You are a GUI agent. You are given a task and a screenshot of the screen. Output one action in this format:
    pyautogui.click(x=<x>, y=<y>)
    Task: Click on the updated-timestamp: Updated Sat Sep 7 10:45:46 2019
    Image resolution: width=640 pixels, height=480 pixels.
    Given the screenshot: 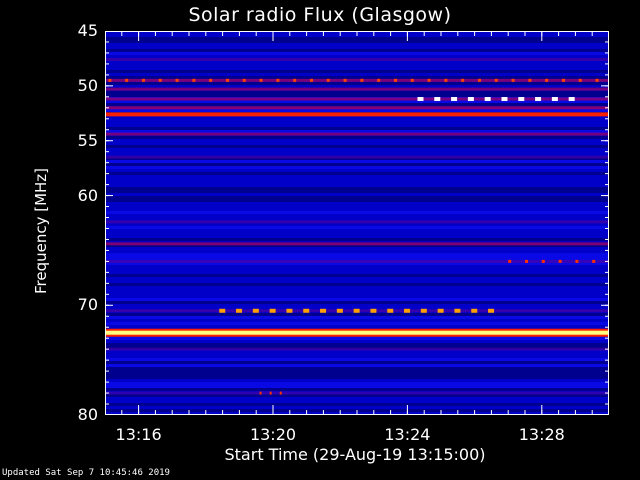 What is the action you would take?
    pyautogui.click(x=86, y=473)
    